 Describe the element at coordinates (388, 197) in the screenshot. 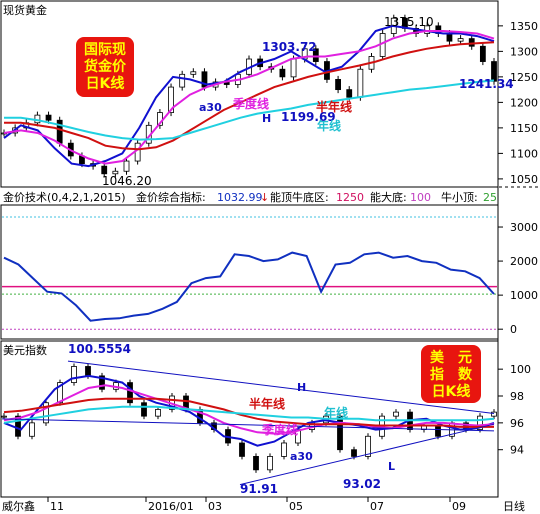

I see `big-bottom-label: 能大底:` at that location.